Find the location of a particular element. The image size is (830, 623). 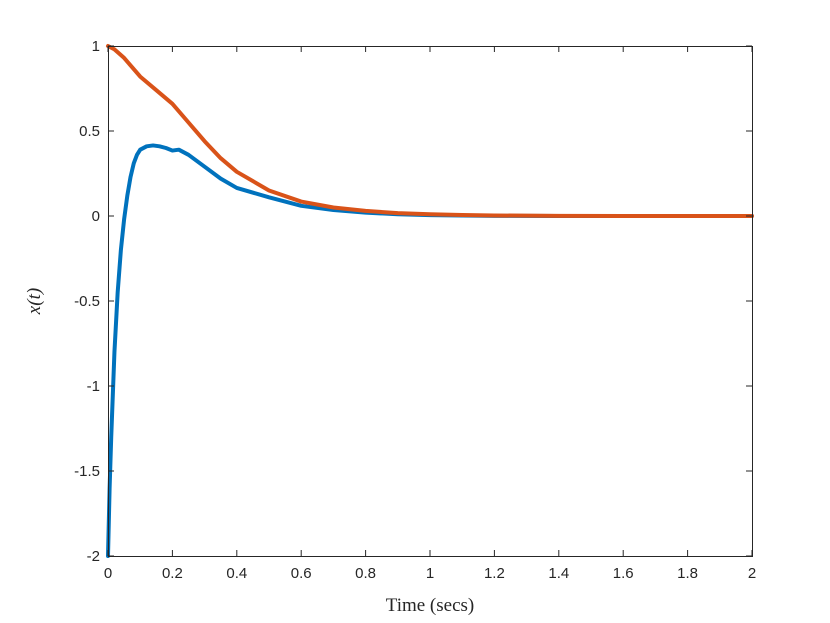

x-tick-label: 0.6 is located at coordinates (301, 573).